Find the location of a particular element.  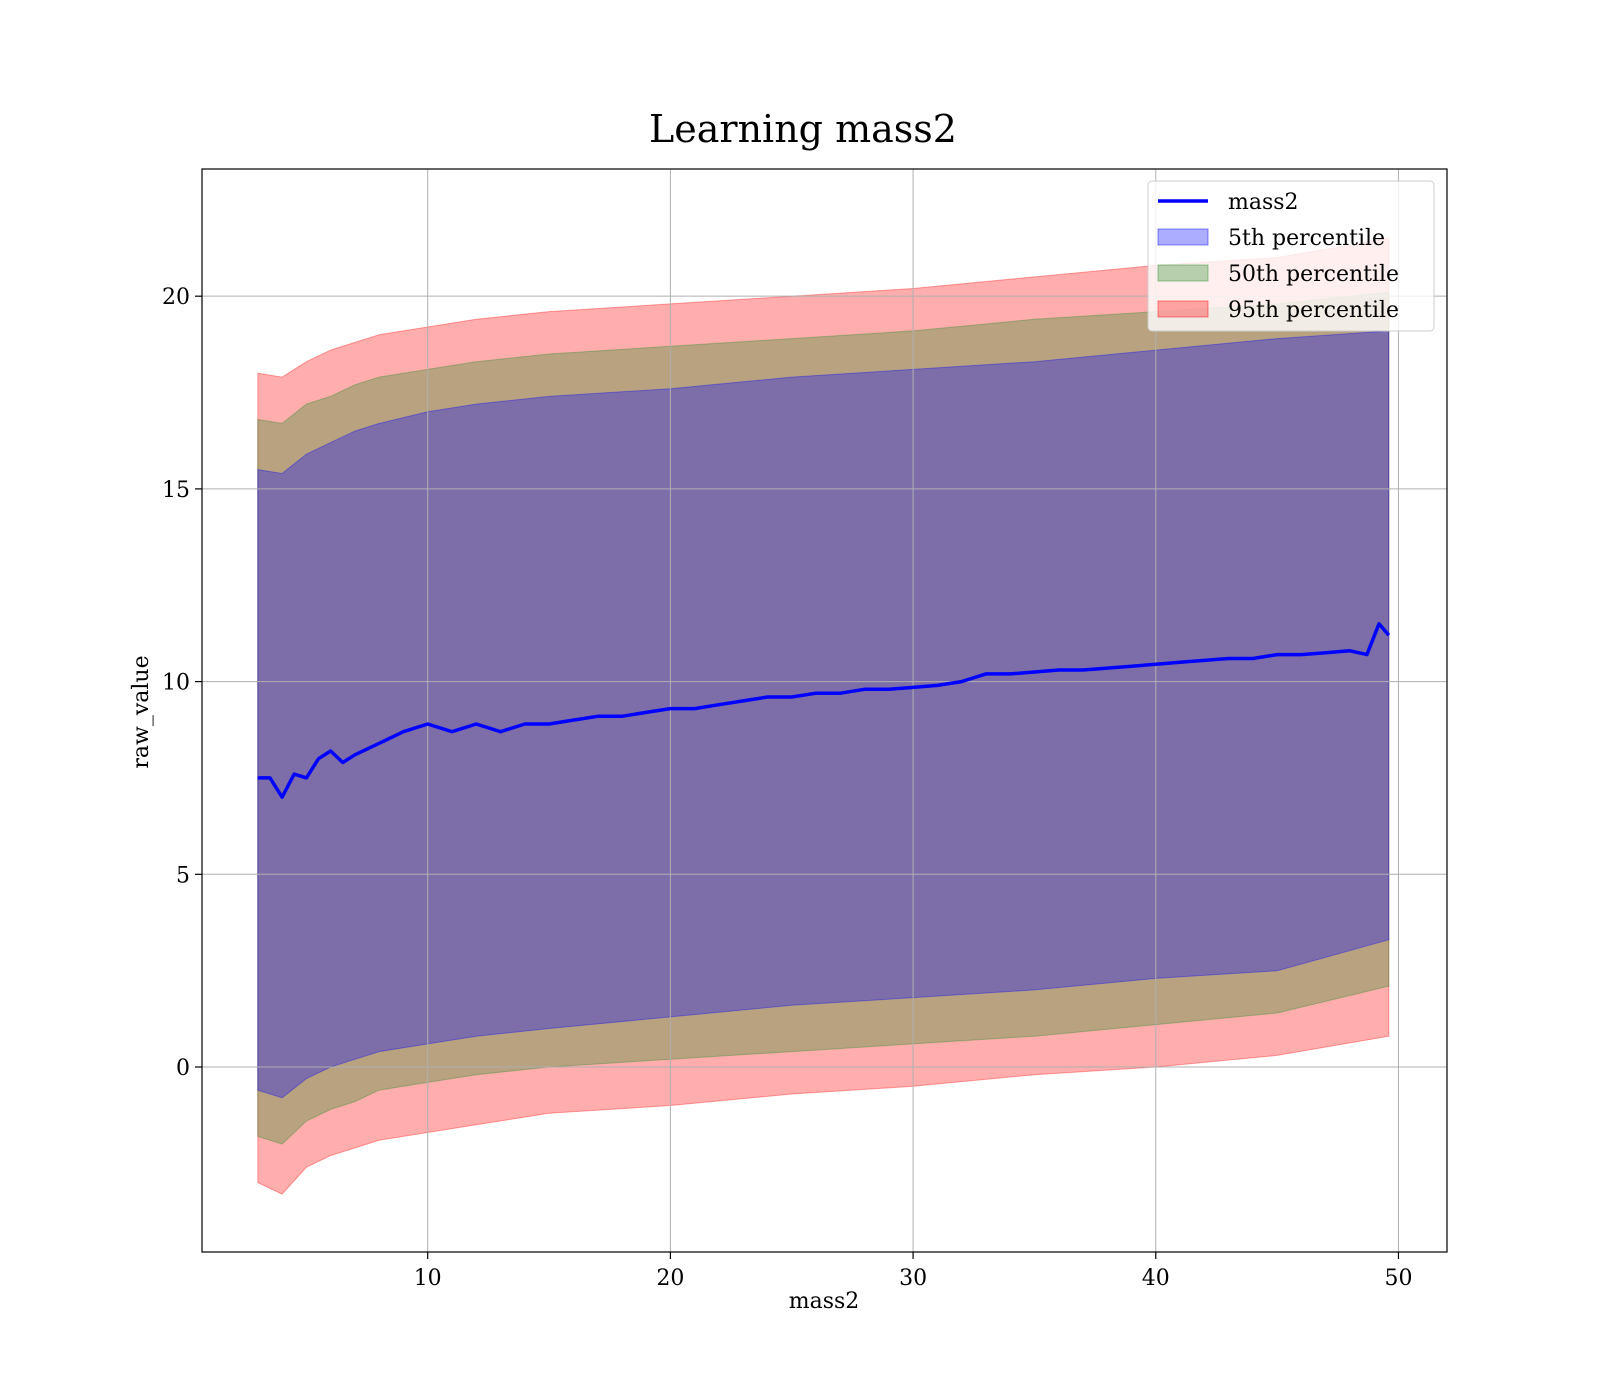

x-tick-label: 30 is located at coordinates (913, 1278).